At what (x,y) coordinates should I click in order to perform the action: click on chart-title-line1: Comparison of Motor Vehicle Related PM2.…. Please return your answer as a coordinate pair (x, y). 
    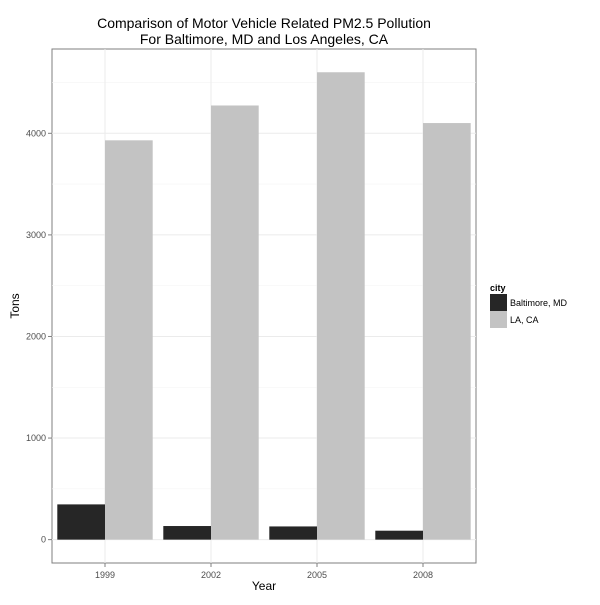
    Looking at the image, I should click on (264, 23).